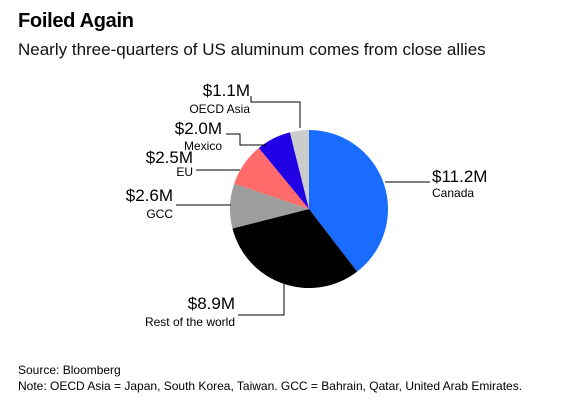 The width and height of the screenshot is (568, 411). What do you see at coordinates (203, 146) in the screenshot?
I see `category-label-mexico: Mexico` at bounding box center [203, 146].